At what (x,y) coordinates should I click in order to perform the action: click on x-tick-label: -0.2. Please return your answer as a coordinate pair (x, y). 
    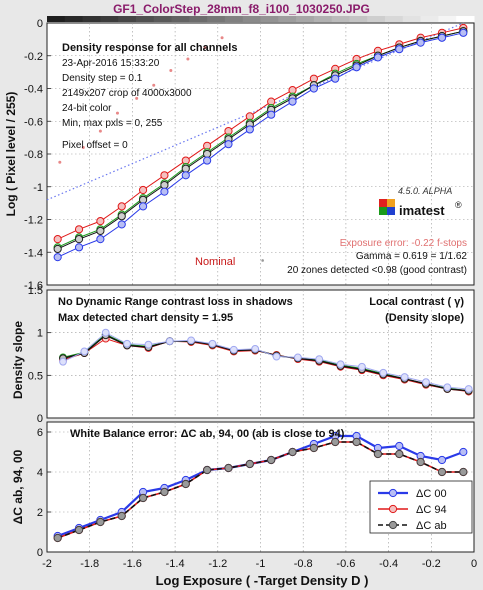
    Looking at the image, I should click on (431, 564).